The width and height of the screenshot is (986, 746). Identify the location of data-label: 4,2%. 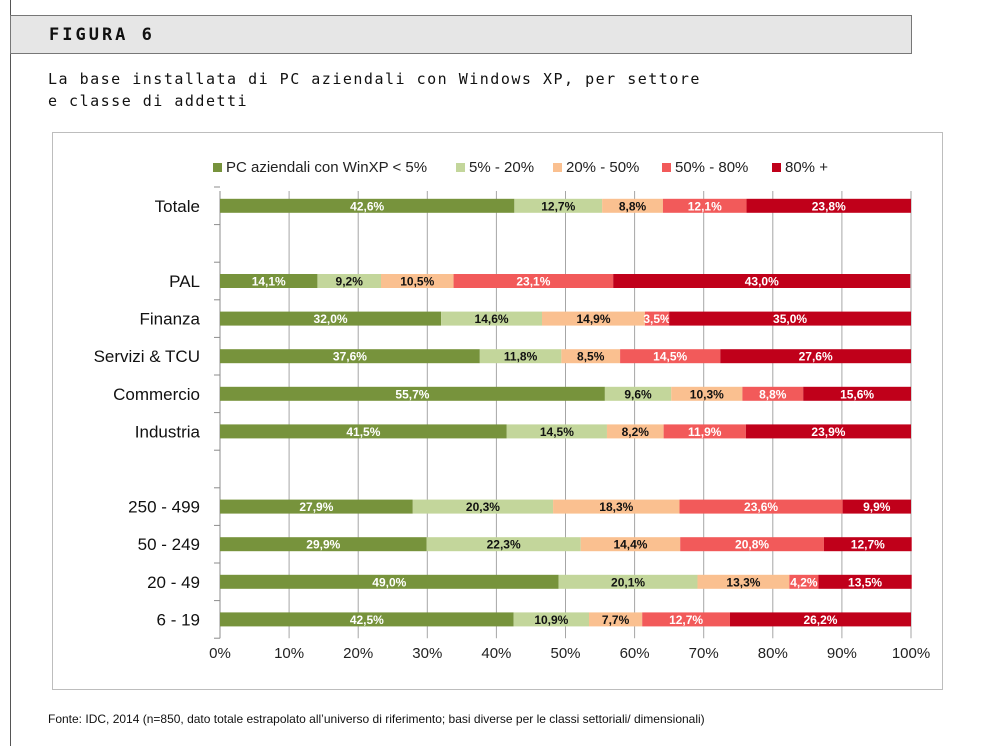
(804, 582).